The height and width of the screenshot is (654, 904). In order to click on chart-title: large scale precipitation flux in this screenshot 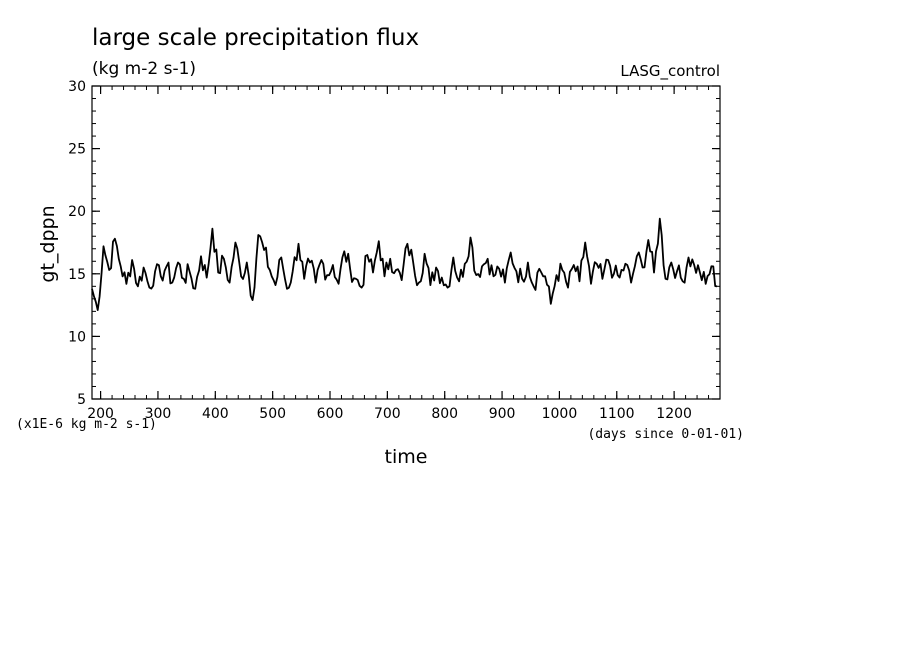, I will do `click(255, 38)`.